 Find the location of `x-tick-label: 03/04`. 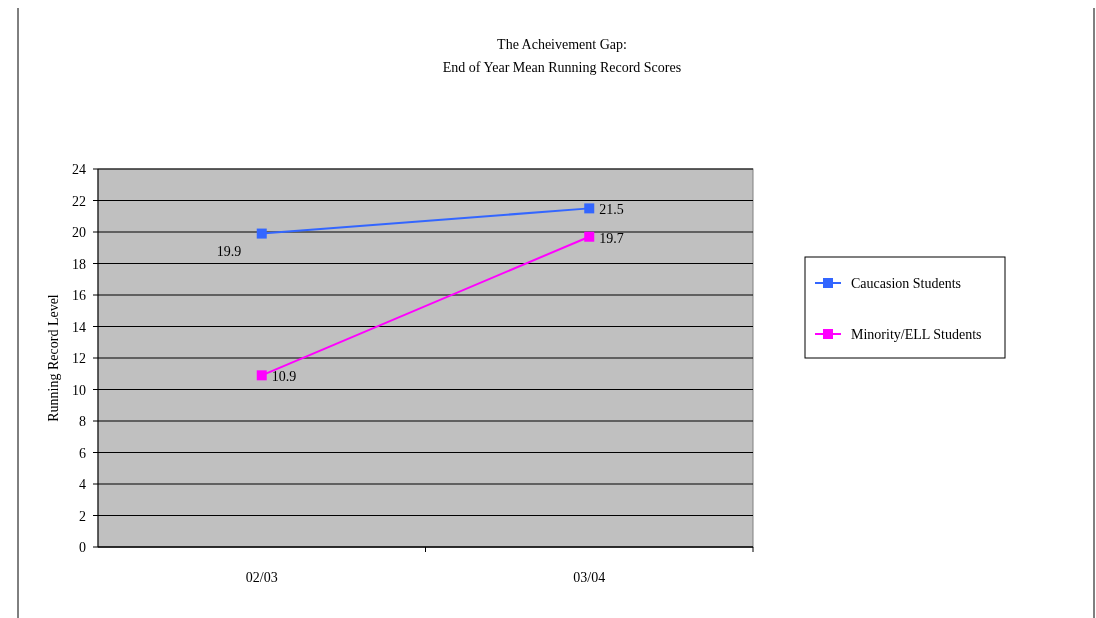

x-tick-label: 03/04 is located at coordinates (589, 577).